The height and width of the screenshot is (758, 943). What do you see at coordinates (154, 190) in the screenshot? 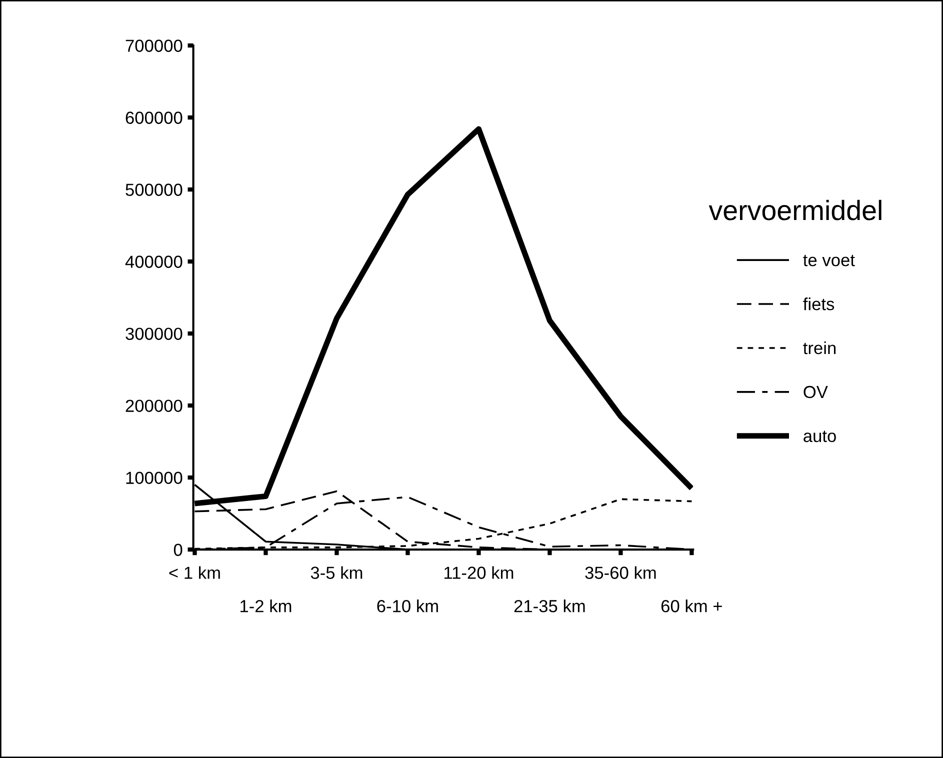
I see `y-tick-label: 500000` at bounding box center [154, 190].